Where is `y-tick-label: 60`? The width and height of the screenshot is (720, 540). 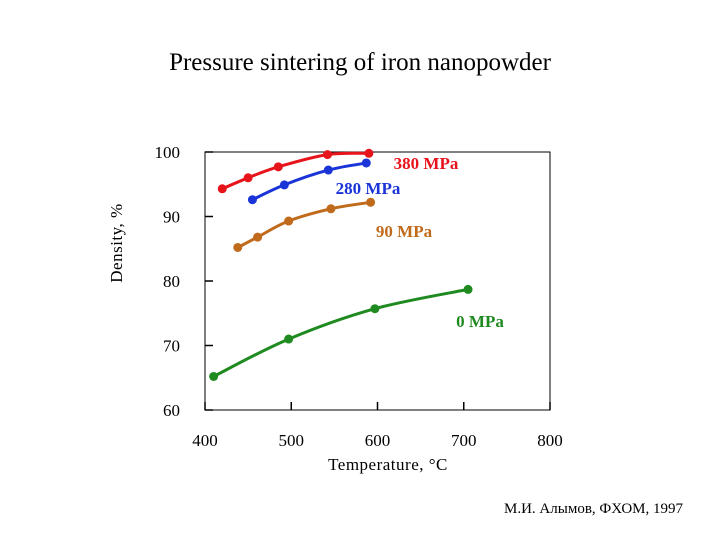
y-tick-label: 60 is located at coordinates (171, 410).